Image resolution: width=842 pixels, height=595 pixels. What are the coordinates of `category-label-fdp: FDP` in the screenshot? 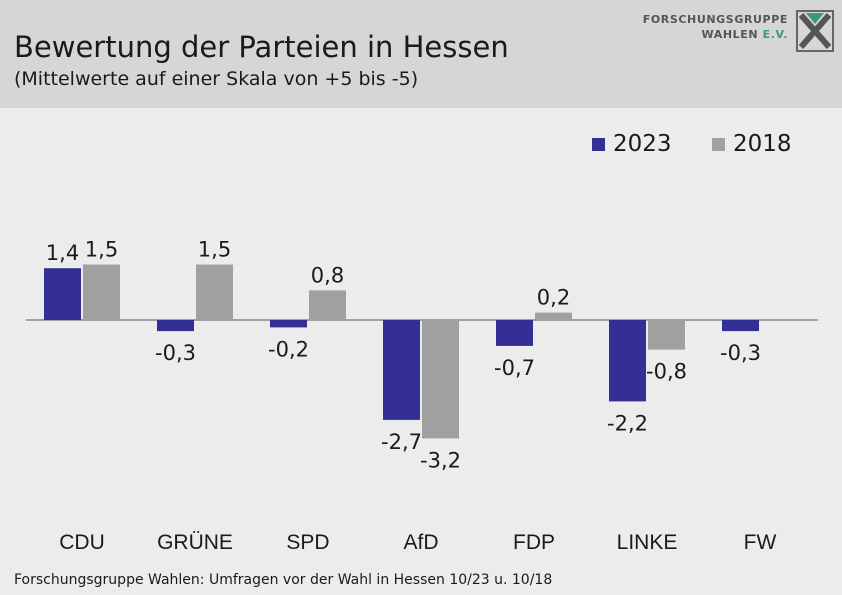 It's located at (534, 542).